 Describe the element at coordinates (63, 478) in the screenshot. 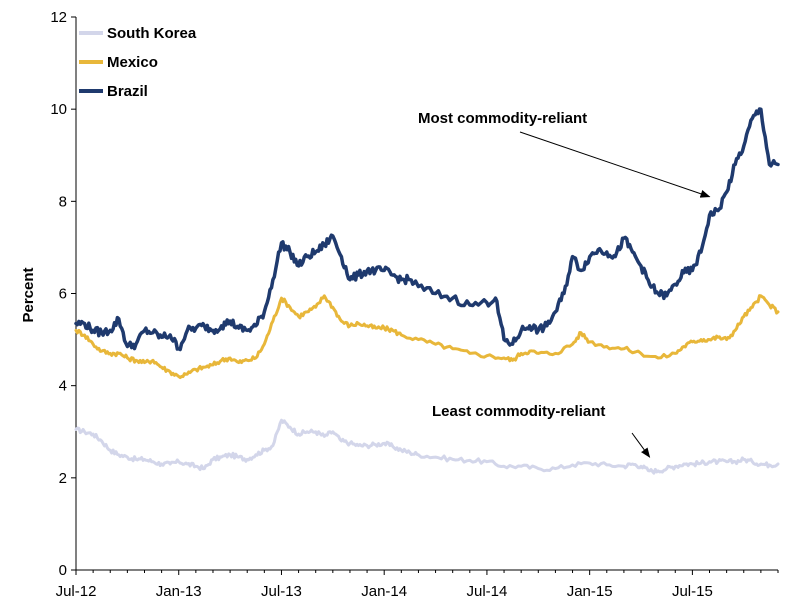

I see `y-tick-label: 2` at that location.